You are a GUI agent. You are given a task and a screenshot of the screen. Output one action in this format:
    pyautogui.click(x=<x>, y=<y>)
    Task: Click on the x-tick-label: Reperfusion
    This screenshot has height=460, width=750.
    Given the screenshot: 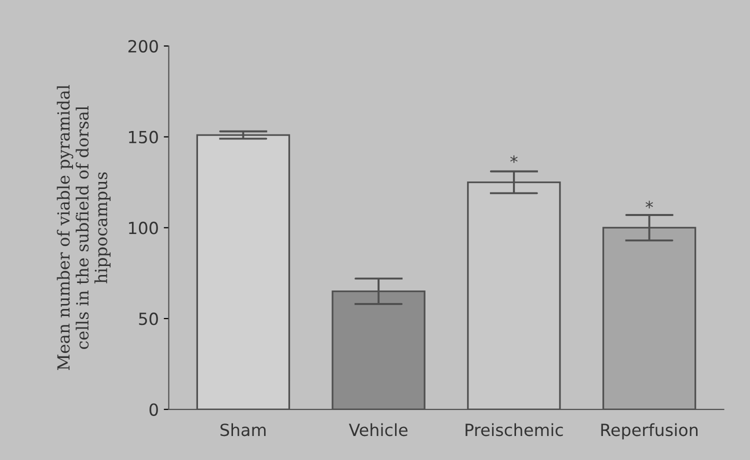 What is the action you would take?
    pyautogui.click(x=649, y=431)
    